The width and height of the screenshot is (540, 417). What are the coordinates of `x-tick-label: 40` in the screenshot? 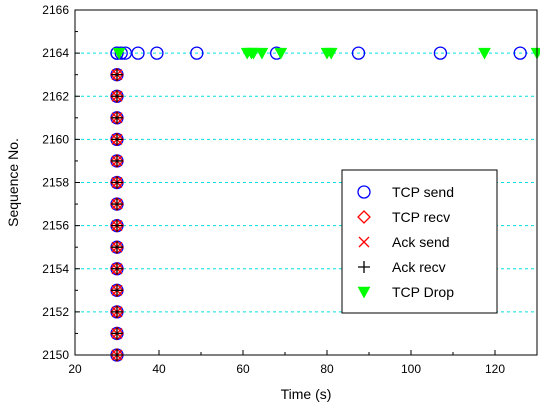 It's located at (159, 369).